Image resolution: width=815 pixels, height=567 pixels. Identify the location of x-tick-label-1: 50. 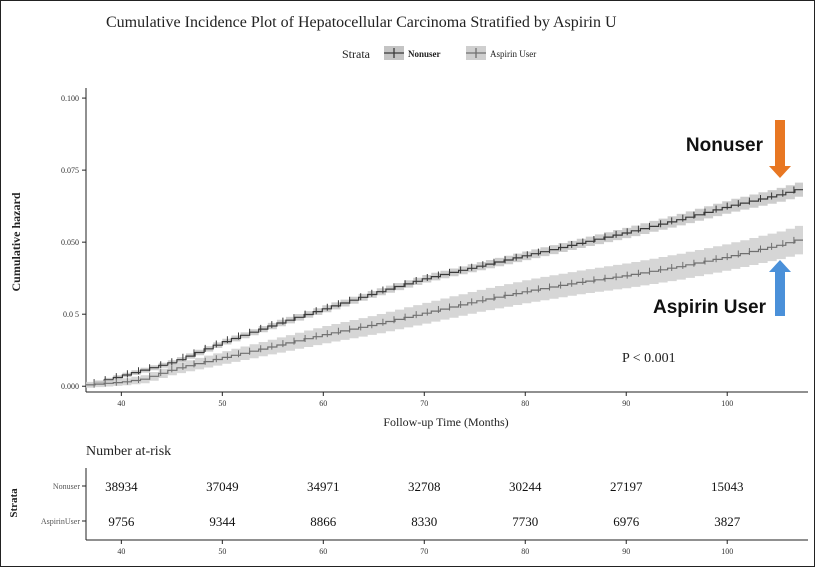
(222, 403).